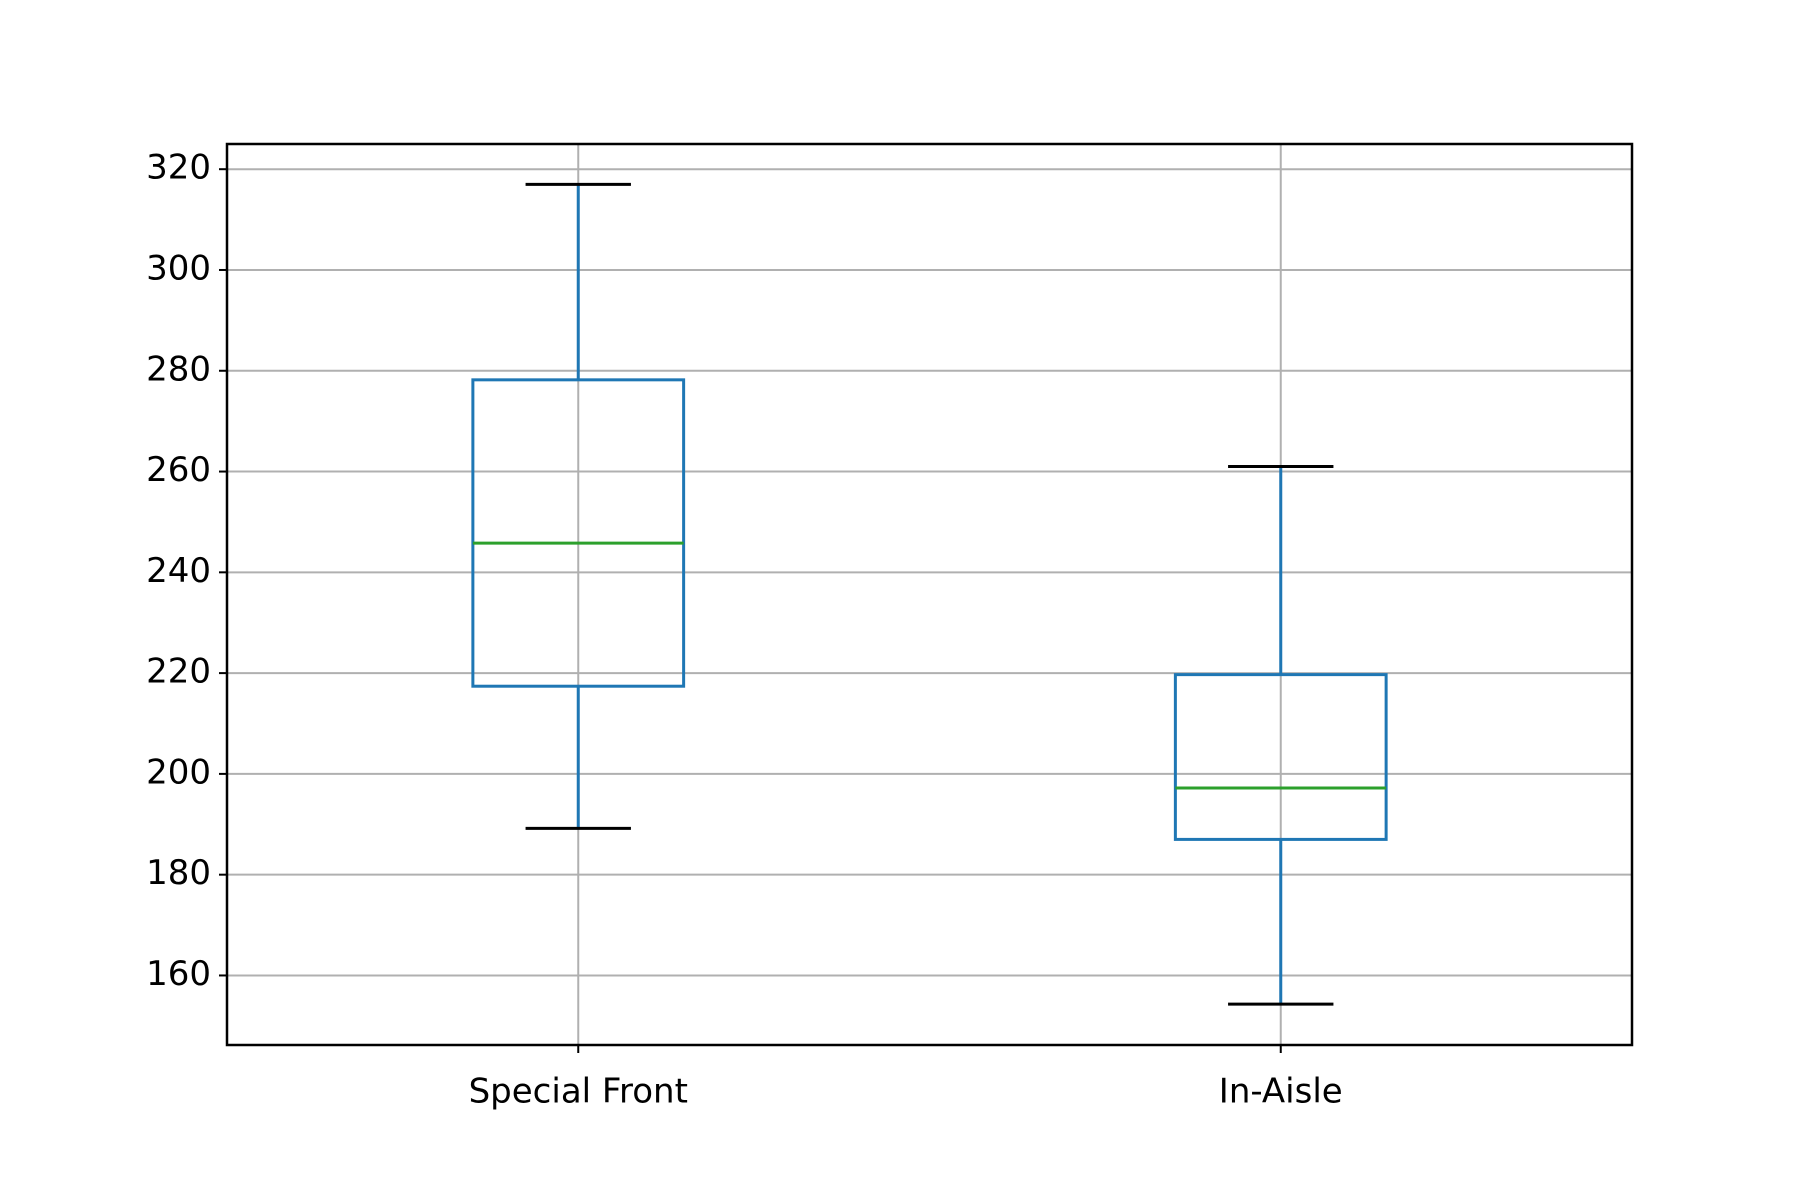  Describe the element at coordinates (178, 571) in the screenshot. I see `y-tick-label: 240` at that location.